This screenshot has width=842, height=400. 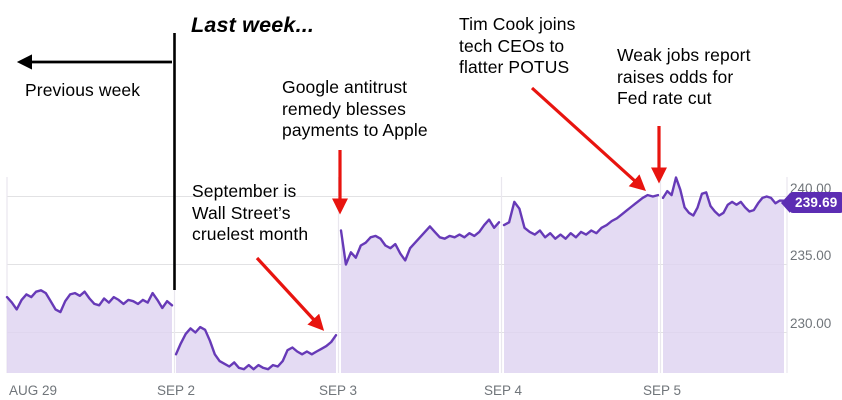 What do you see at coordinates (588, 139) in the screenshot?
I see `tim-cook-annotation-arrow` at bounding box center [588, 139].